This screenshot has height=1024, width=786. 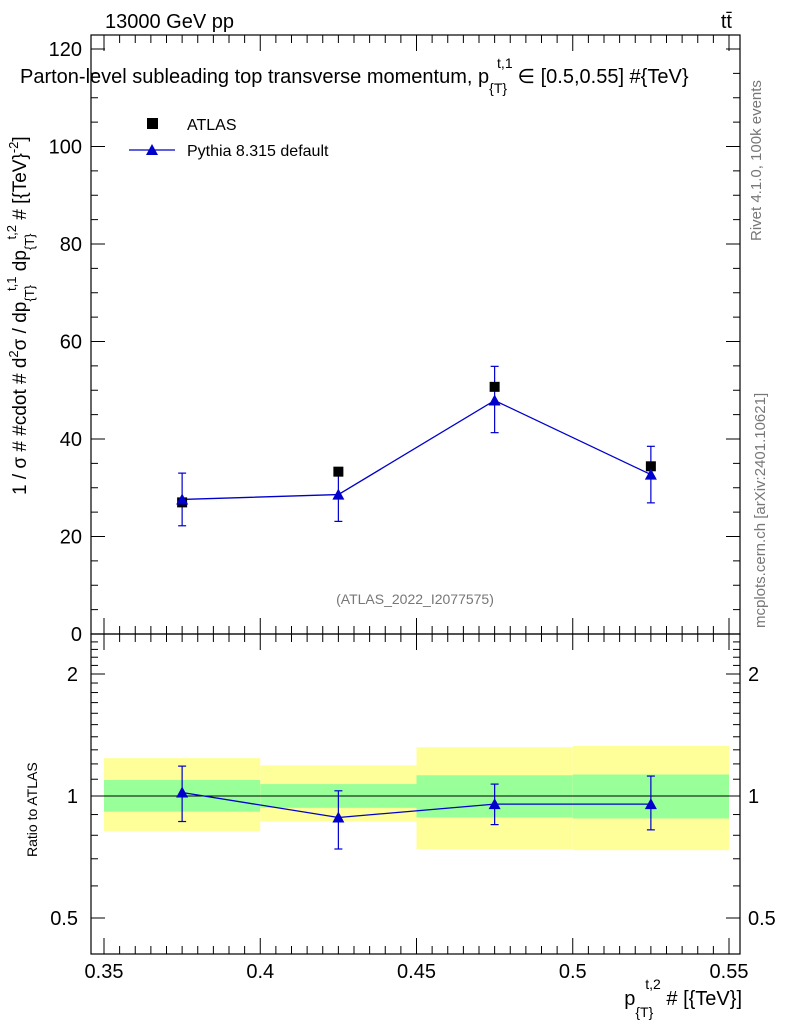 What do you see at coordinates (229, 138) in the screenshot?
I see `legend: ATLAS Pythia 8.315 default` at bounding box center [229, 138].